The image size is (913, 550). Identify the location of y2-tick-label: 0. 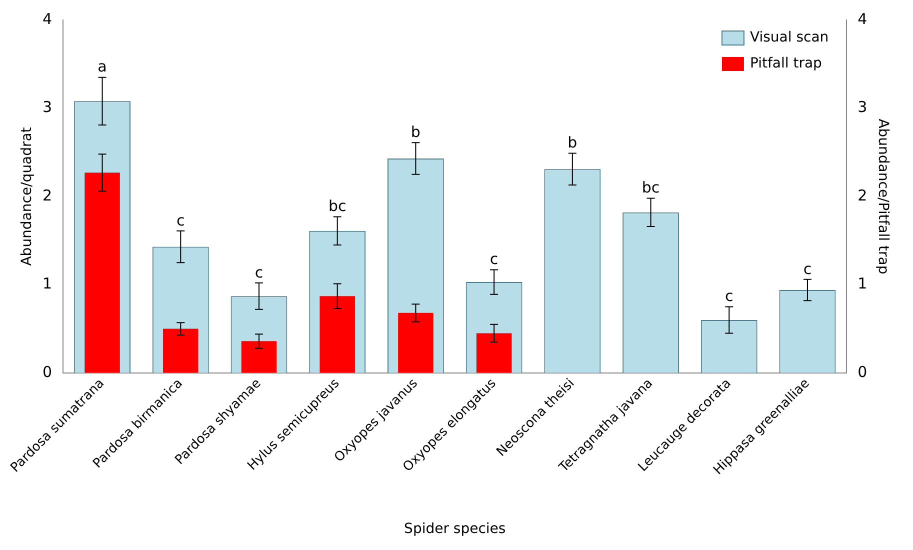
(863, 371).